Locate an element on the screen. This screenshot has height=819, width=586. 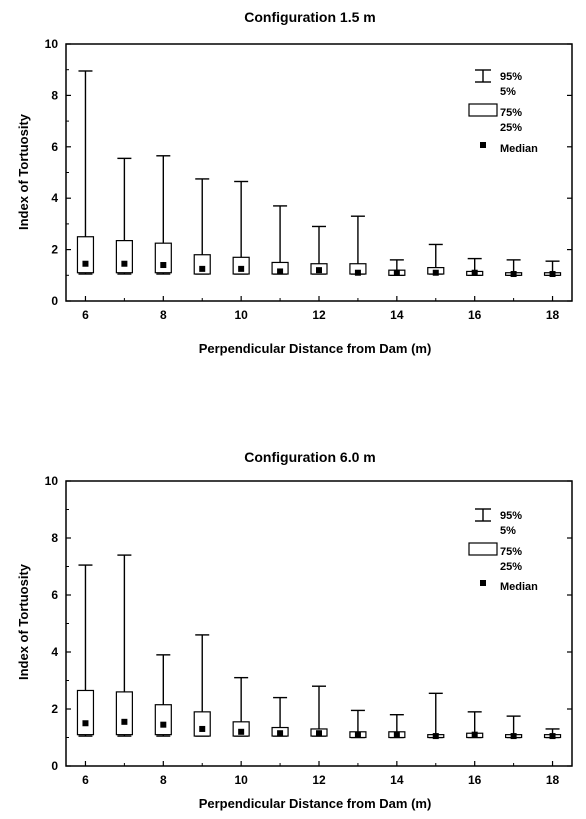
chart-title: Configuration 6.0 m is located at coordinates (309, 457).